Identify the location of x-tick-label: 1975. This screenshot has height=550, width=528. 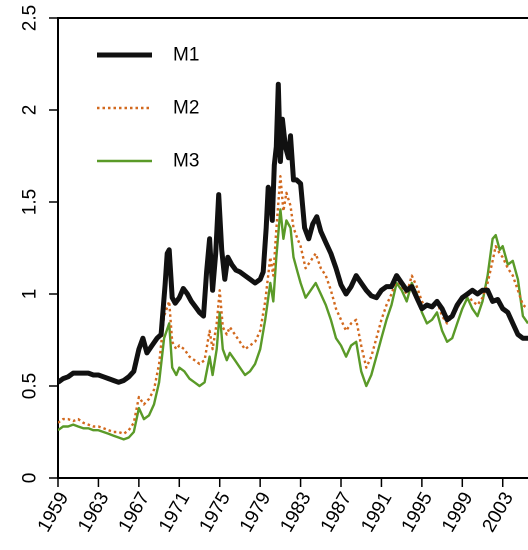
(214, 512).